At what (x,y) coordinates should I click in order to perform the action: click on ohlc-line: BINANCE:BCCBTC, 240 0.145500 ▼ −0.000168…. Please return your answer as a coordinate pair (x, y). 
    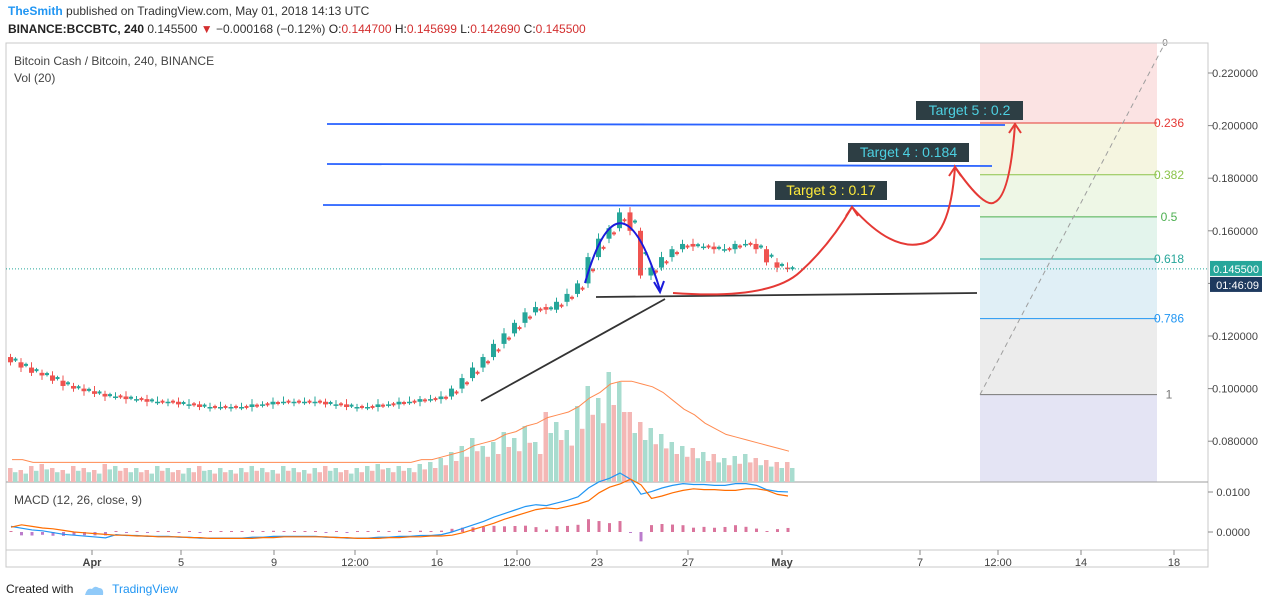
    Looking at the image, I should click on (297, 29).